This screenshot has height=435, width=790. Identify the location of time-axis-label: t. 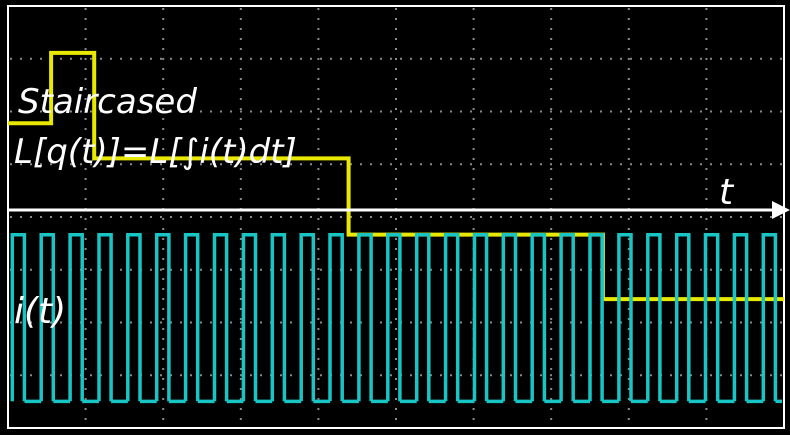
(727, 192).